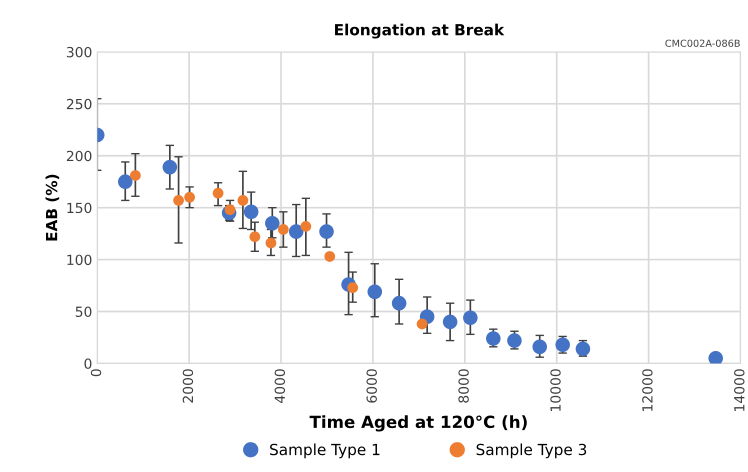 This screenshot has width=748, height=472. Describe the element at coordinates (79, 52) in the screenshot. I see `y-tick-label: 300` at that location.